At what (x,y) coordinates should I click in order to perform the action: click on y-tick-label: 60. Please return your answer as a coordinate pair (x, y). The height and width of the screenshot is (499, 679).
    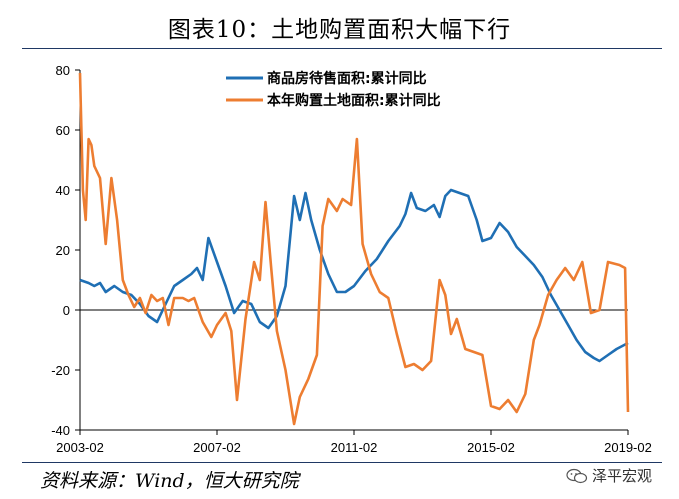
    Looking at the image, I should click on (63, 130).